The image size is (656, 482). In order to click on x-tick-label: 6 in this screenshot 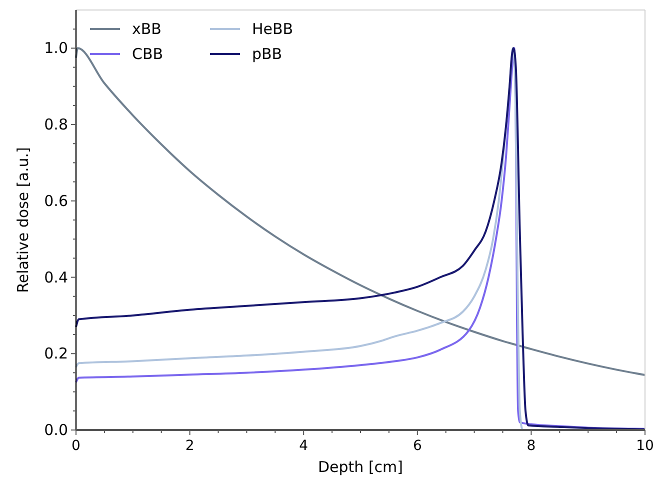, I will do `click(417, 446)`.